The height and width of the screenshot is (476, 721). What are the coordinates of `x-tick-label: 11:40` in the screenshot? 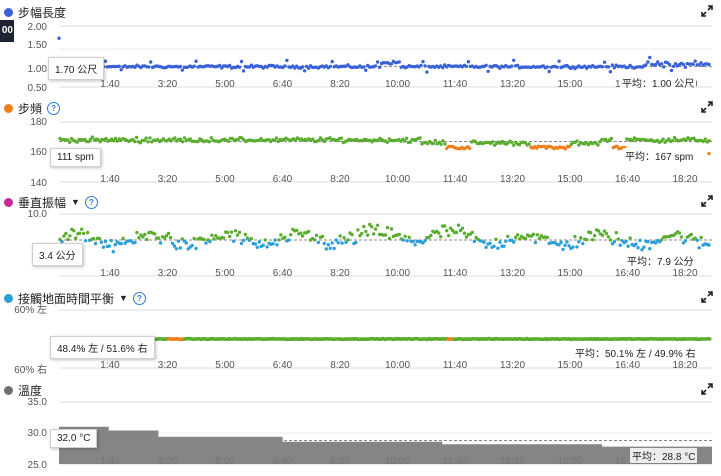 It's located at (455, 273).